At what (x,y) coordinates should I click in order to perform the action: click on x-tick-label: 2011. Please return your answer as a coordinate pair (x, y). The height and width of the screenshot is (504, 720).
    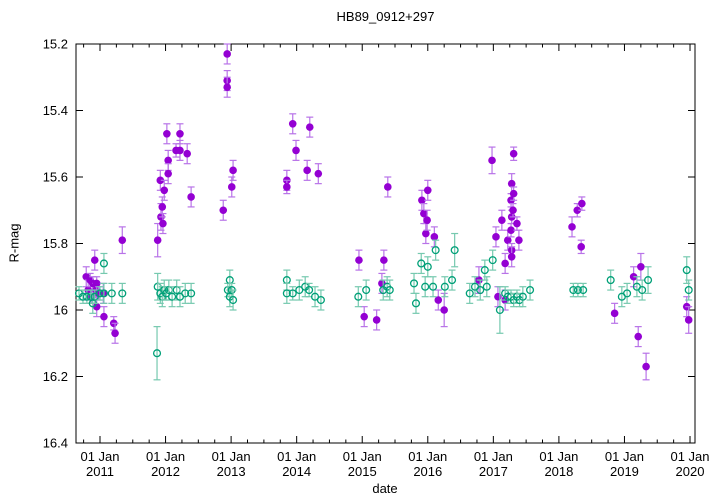
    Looking at the image, I should click on (100, 471).